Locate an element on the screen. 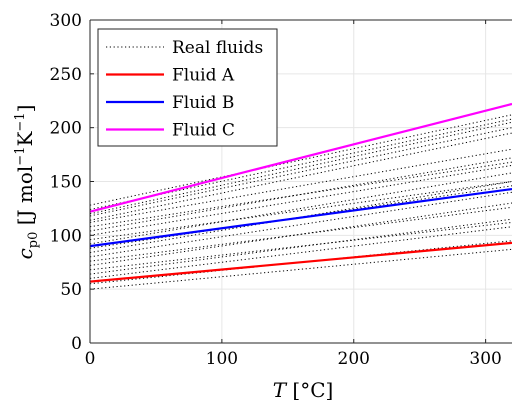 The width and height of the screenshot is (512, 405). legend-label: Fluid B is located at coordinates (203, 103).